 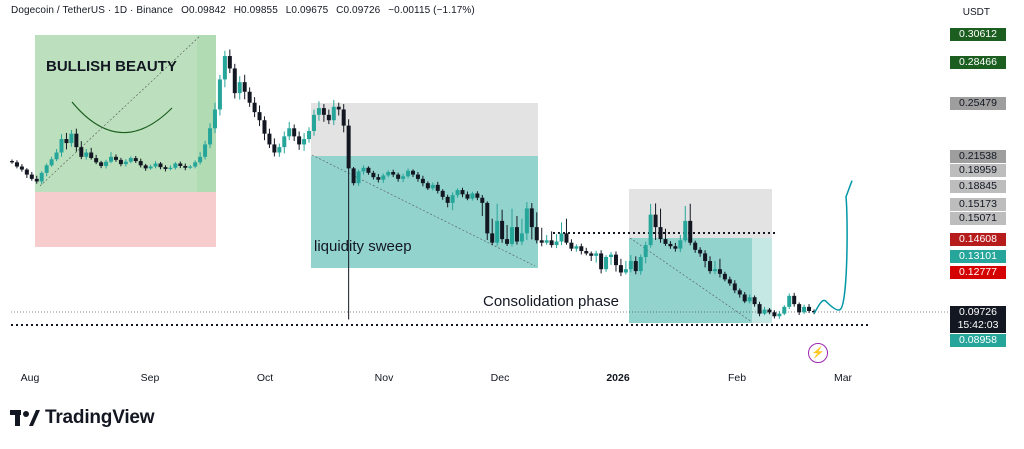 I want to click on price-label: 0.15173, so click(x=978, y=204).